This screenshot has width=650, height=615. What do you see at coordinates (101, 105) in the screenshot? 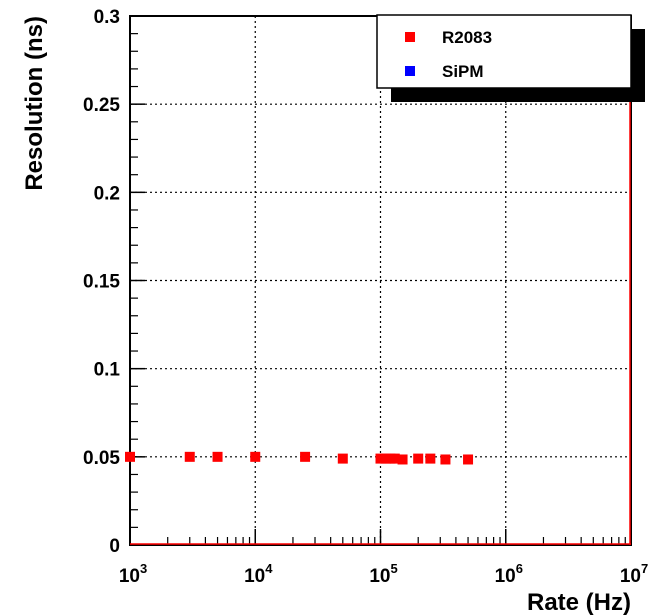
I see `y-tick-label: 0.25` at bounding box center [101, 105].